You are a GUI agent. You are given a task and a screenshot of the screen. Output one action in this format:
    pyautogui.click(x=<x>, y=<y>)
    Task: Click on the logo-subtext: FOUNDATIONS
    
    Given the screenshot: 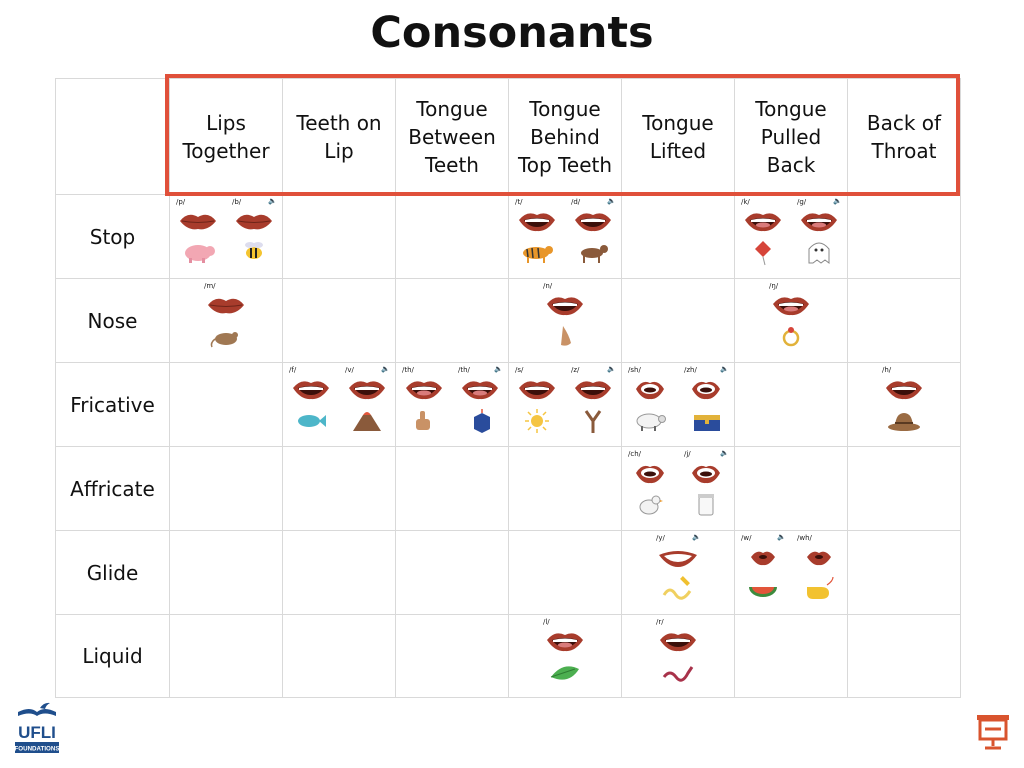 What is the action you would take?
    pyautogui.click(x=37, y=749)
    